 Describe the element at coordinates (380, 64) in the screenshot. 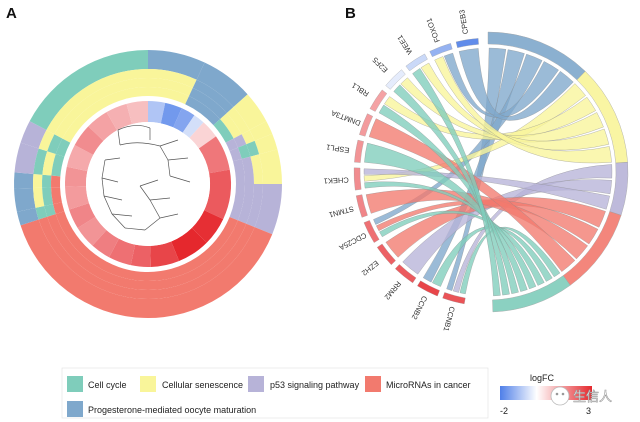

I see `gene-label: E2F5` at that location.